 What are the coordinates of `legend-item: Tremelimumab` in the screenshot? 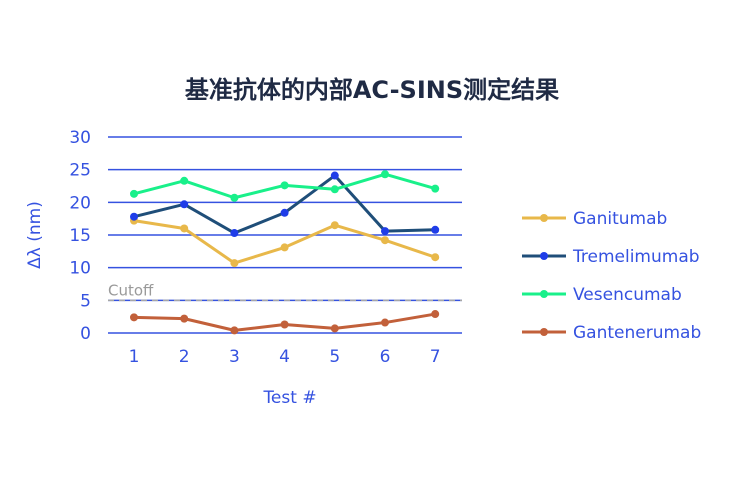 It's located at (611, 257).